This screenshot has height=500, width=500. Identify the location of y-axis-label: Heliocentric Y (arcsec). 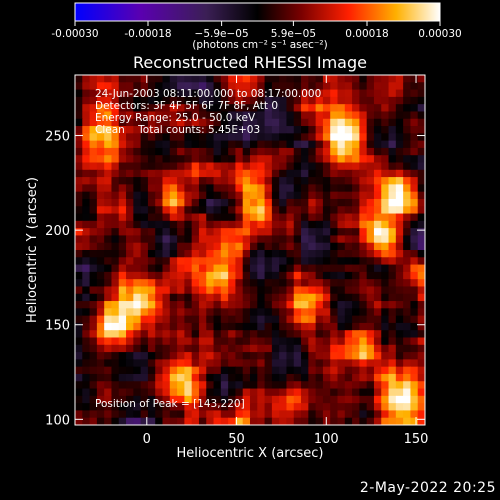
(32, 250).